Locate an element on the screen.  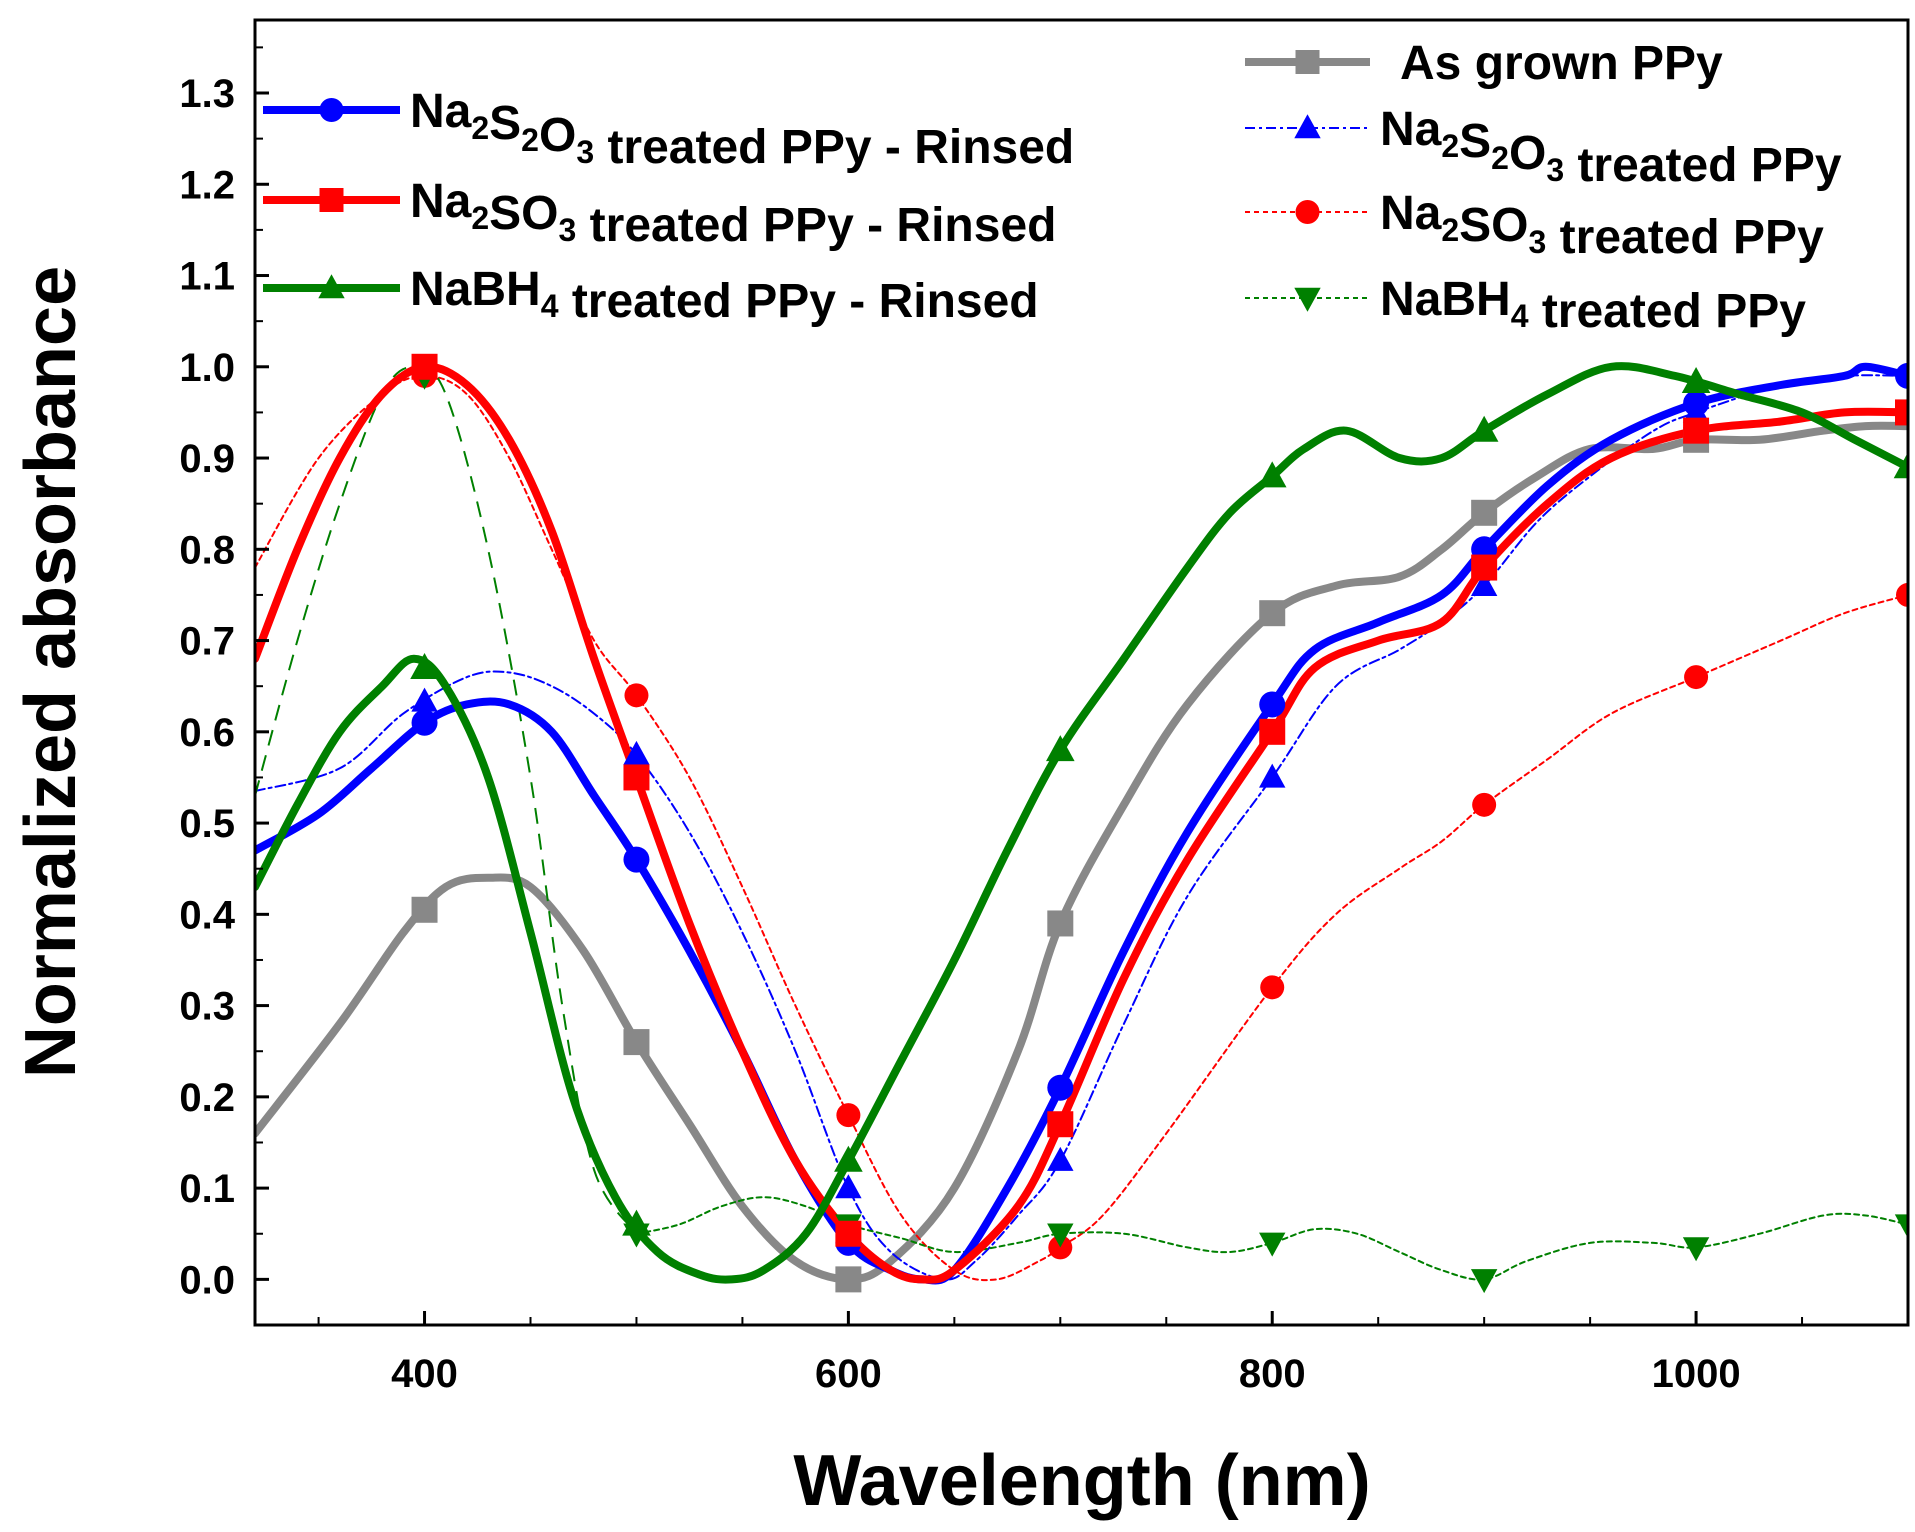
y-tick-label: 0.3 is located at coordinates (207, 1007).